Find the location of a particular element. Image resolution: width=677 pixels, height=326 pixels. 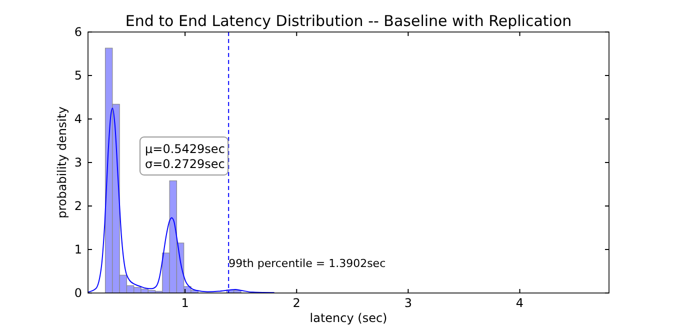

annotation: μ=0.5429sec σ=0.2729sec is located at coordinates (185, 156).